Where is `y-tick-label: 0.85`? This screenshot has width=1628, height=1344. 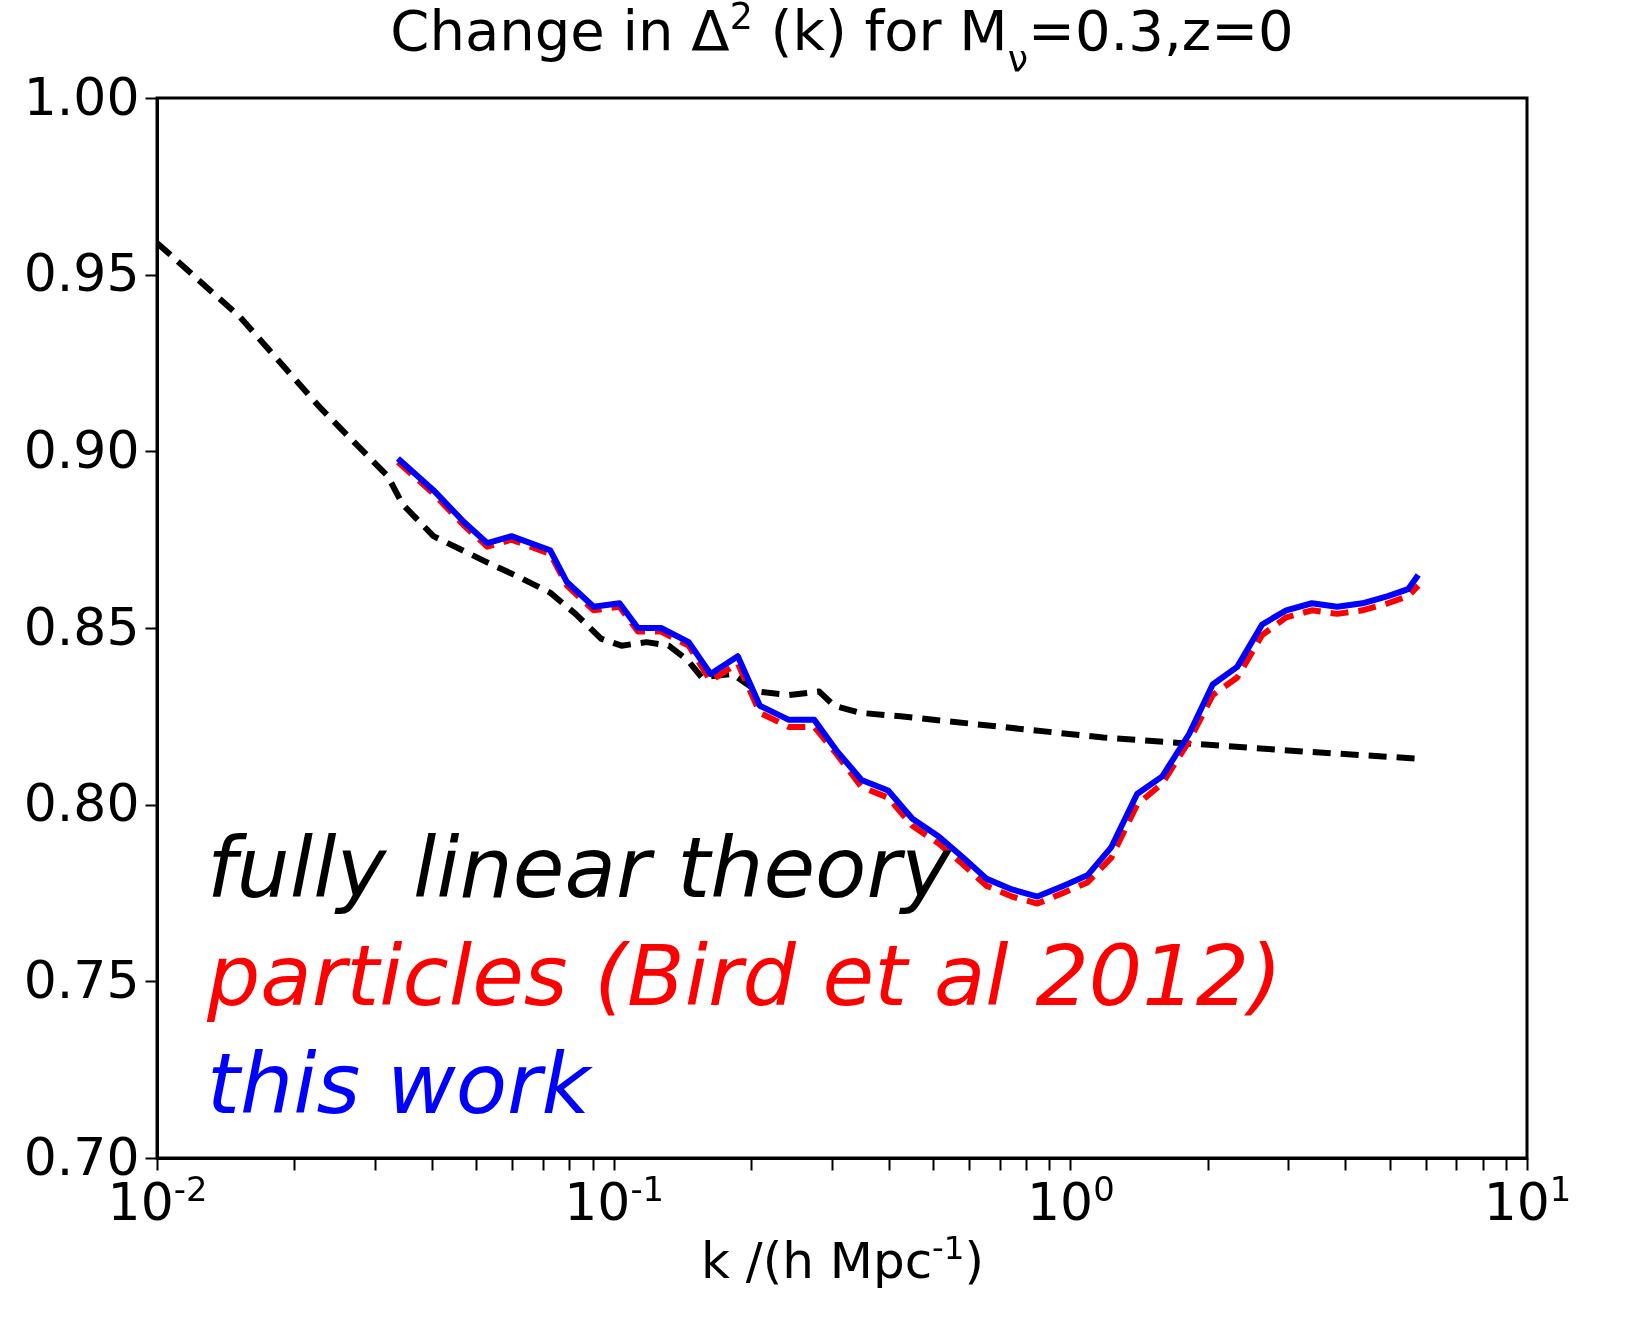 y-tick-label: 0.85 is located at coordinates (81, 626).